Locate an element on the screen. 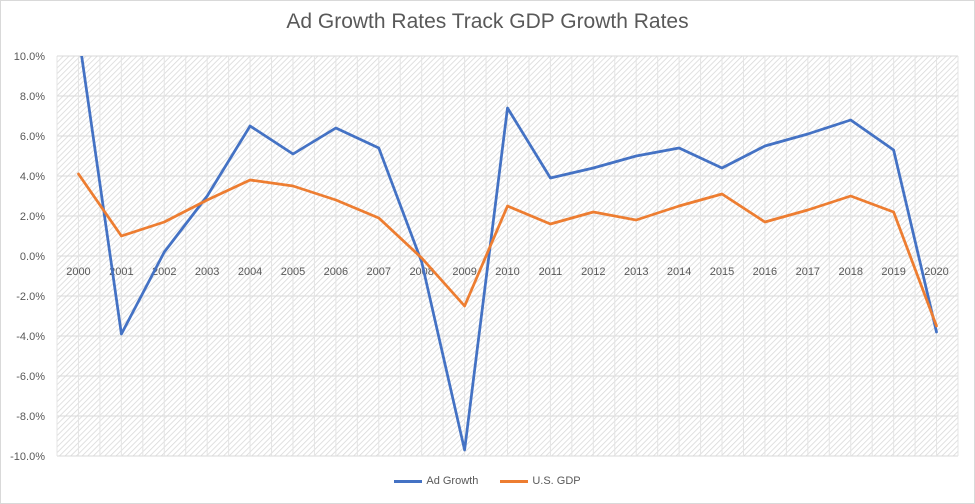 The image size is (975, 504). x-tick-label: 2020 is located at coordinates (936, 272).